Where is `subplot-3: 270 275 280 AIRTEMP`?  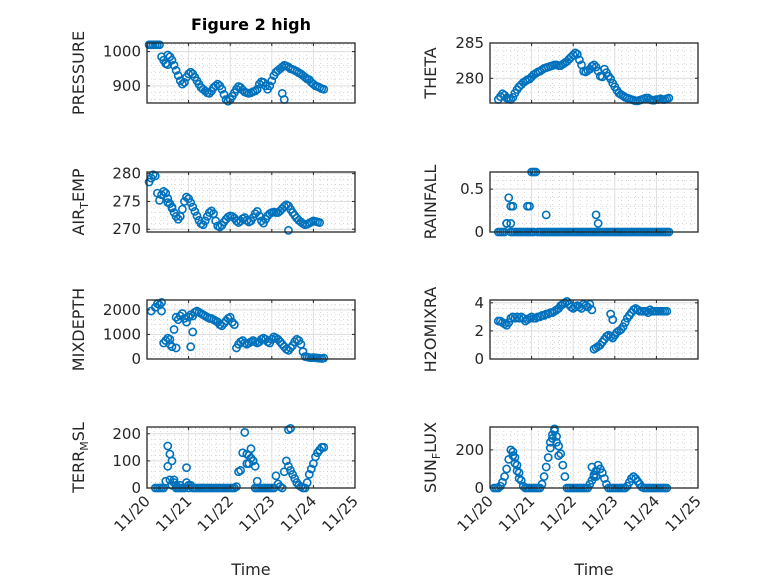 subplot-3: 270 275 280 AIRTEMP is located at coordinates (212, 201).